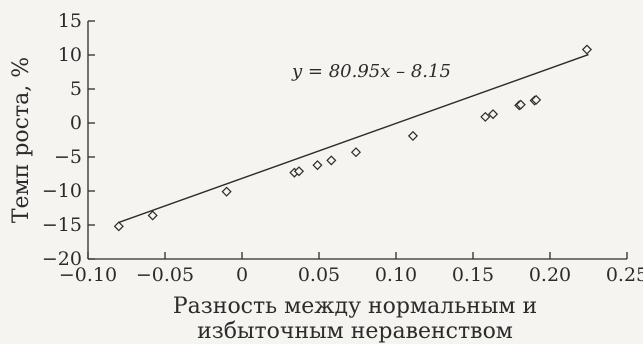 This screenshot has height=344, width=643. Describe the element at coordinates (371, 71) in the screenshot. I see `trendline-equation: y = 80.95x – 8.15` at that location.